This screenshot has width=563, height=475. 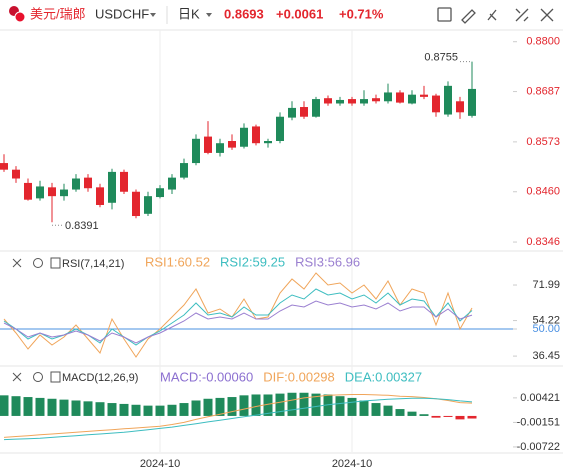 I want to click on legend-entry: DIF:0.00298, so click(x=299, y=376).